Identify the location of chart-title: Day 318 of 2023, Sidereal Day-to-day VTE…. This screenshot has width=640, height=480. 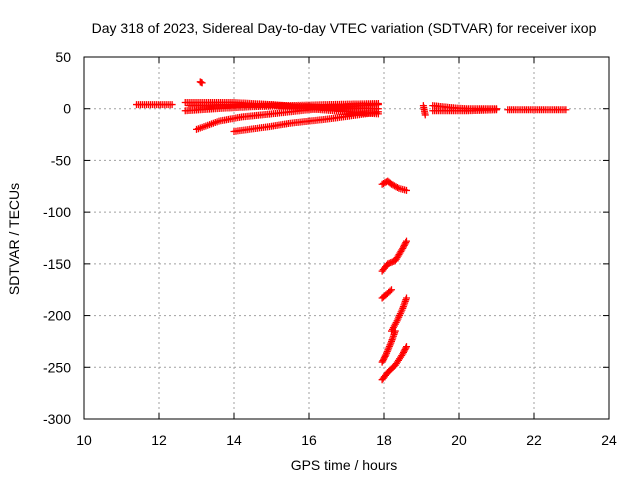
(344, 28).